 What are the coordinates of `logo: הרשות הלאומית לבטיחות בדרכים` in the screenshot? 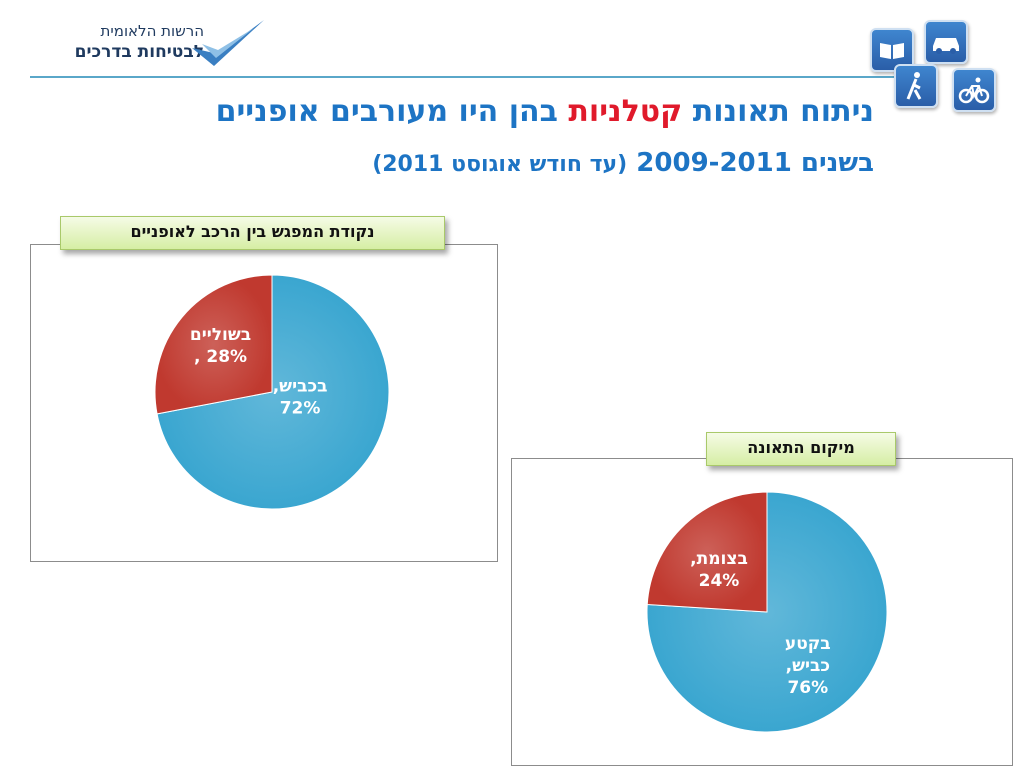 It's located at (148, 44).